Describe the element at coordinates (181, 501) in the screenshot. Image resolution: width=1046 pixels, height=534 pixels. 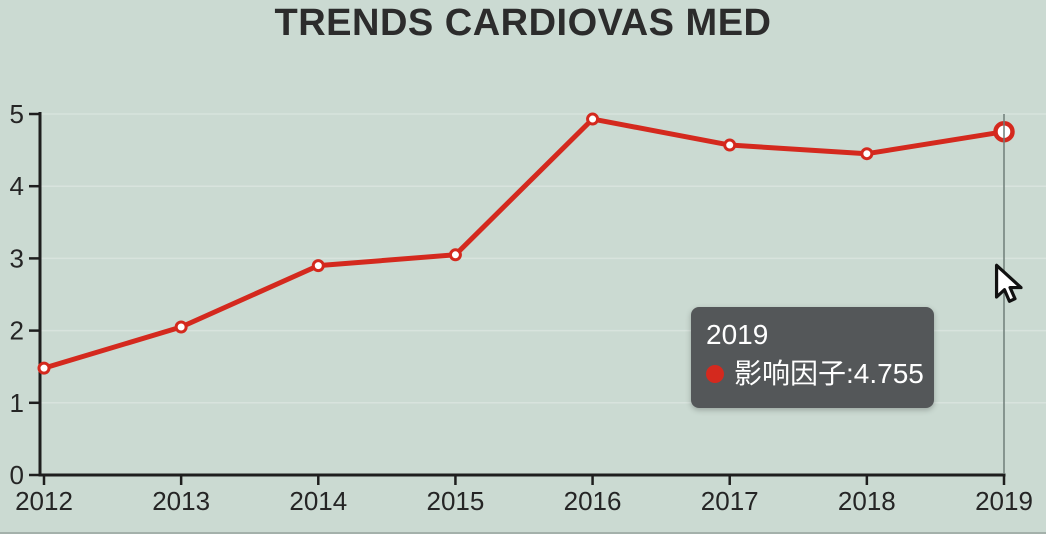
I see `x-tick-label-2013: 2013` at that location.